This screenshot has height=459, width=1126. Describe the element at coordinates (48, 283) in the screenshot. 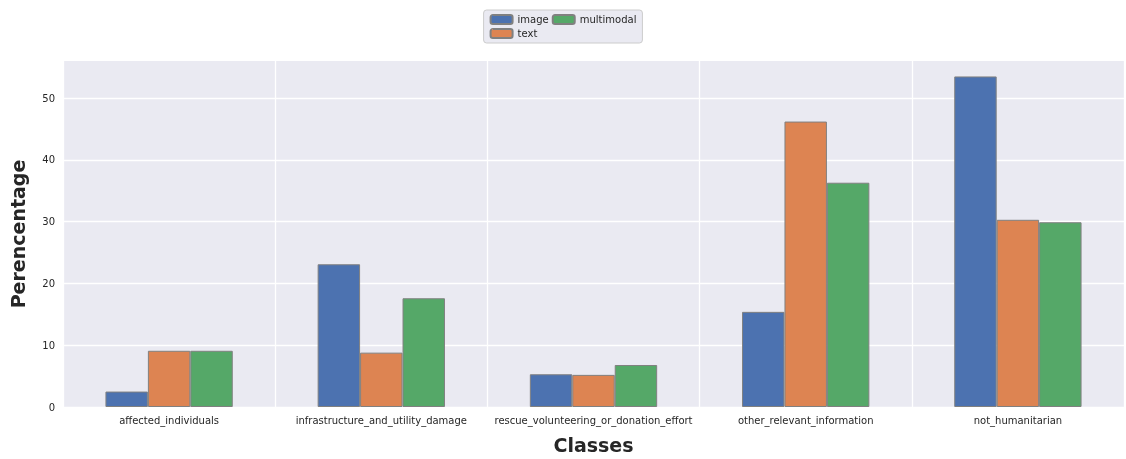

I see `y-tick-label: 20` at that location.